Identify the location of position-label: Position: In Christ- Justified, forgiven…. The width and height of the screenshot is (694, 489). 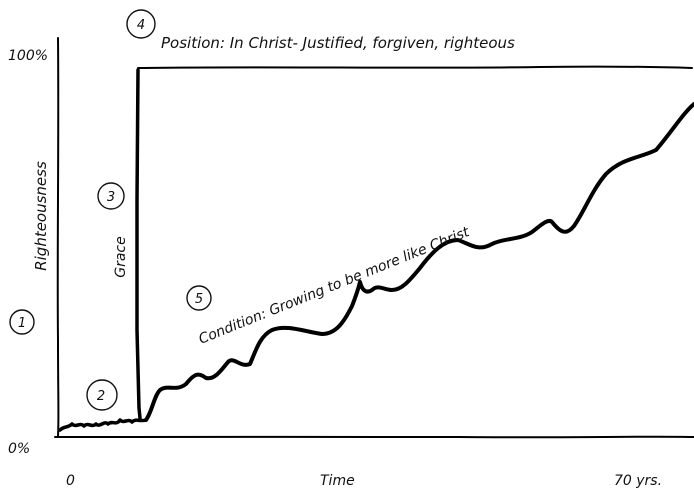
(338, 43).